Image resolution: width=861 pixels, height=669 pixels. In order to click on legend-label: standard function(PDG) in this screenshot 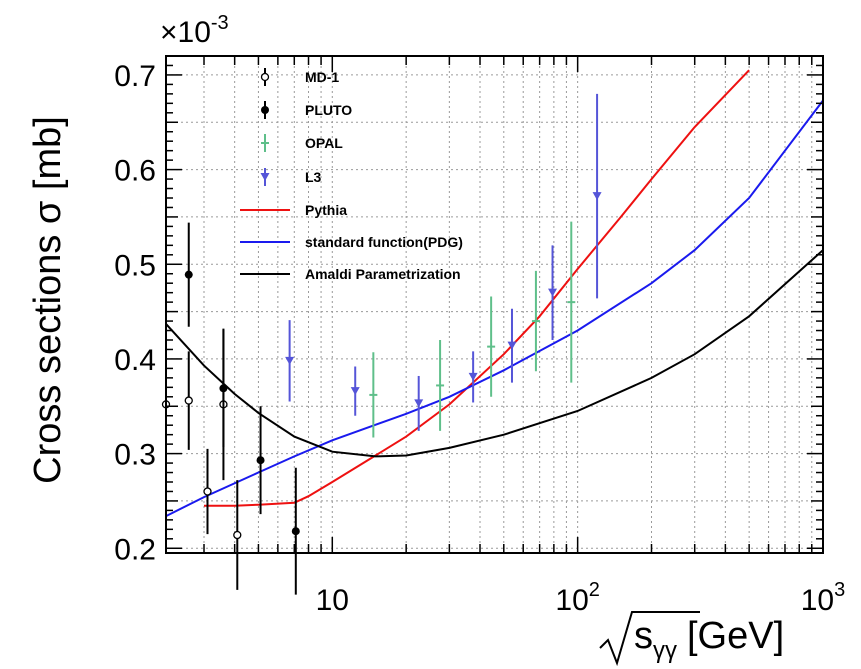, I will do `click(384, 242)`.